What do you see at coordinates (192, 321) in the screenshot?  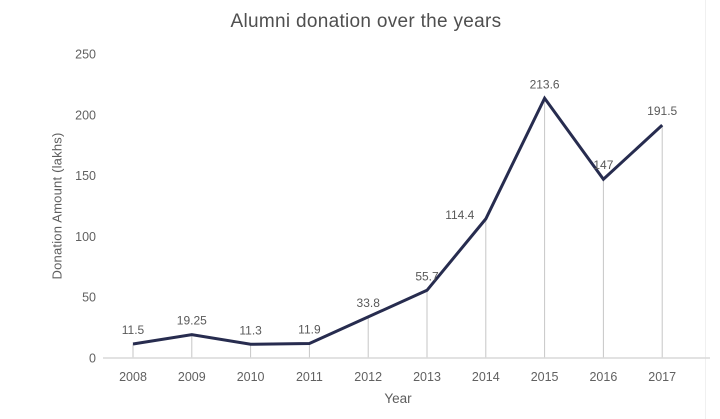 I see `data-point-label: 19.25` at bounding box center [192, 321].